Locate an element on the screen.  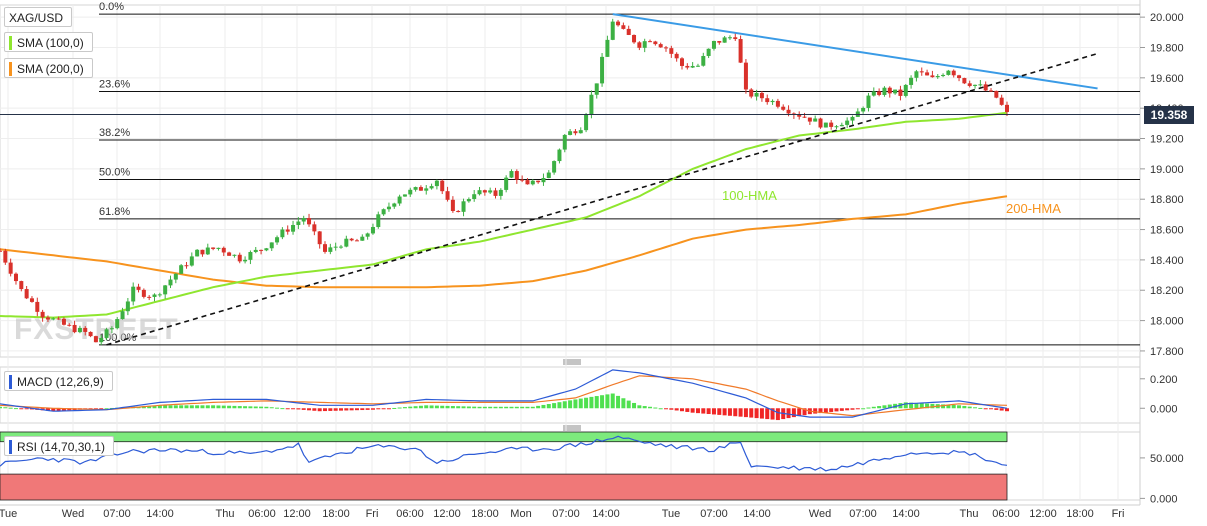
sma100-label: SMA (100,0) is located at coordinates (50, 43).